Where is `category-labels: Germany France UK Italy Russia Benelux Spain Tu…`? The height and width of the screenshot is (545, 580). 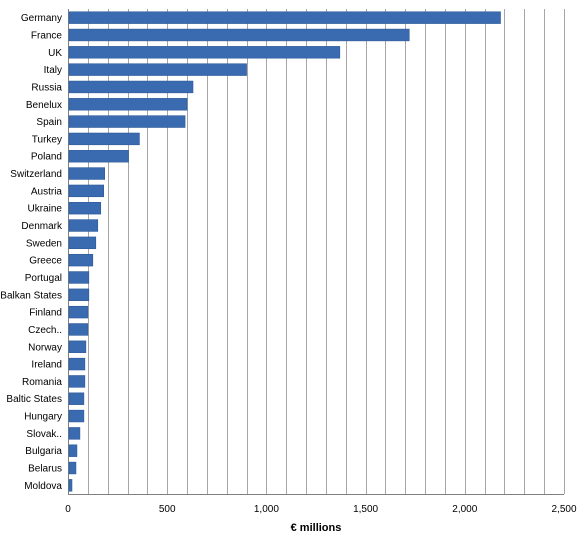
category-labels: Germany France UK Italy Russia Benelux Spain Tu… is located at coordinates (31, 252).